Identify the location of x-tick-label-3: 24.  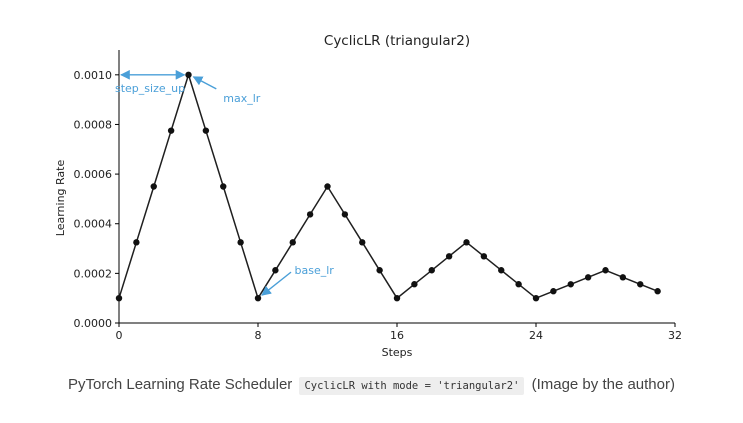
(536, 335).